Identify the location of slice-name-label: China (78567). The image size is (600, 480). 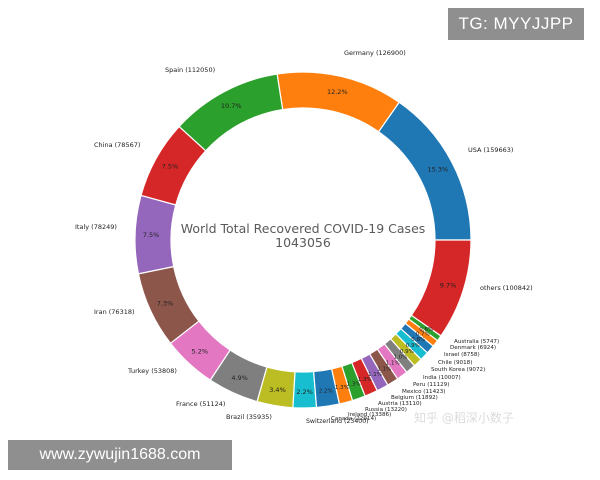
(117, 145).